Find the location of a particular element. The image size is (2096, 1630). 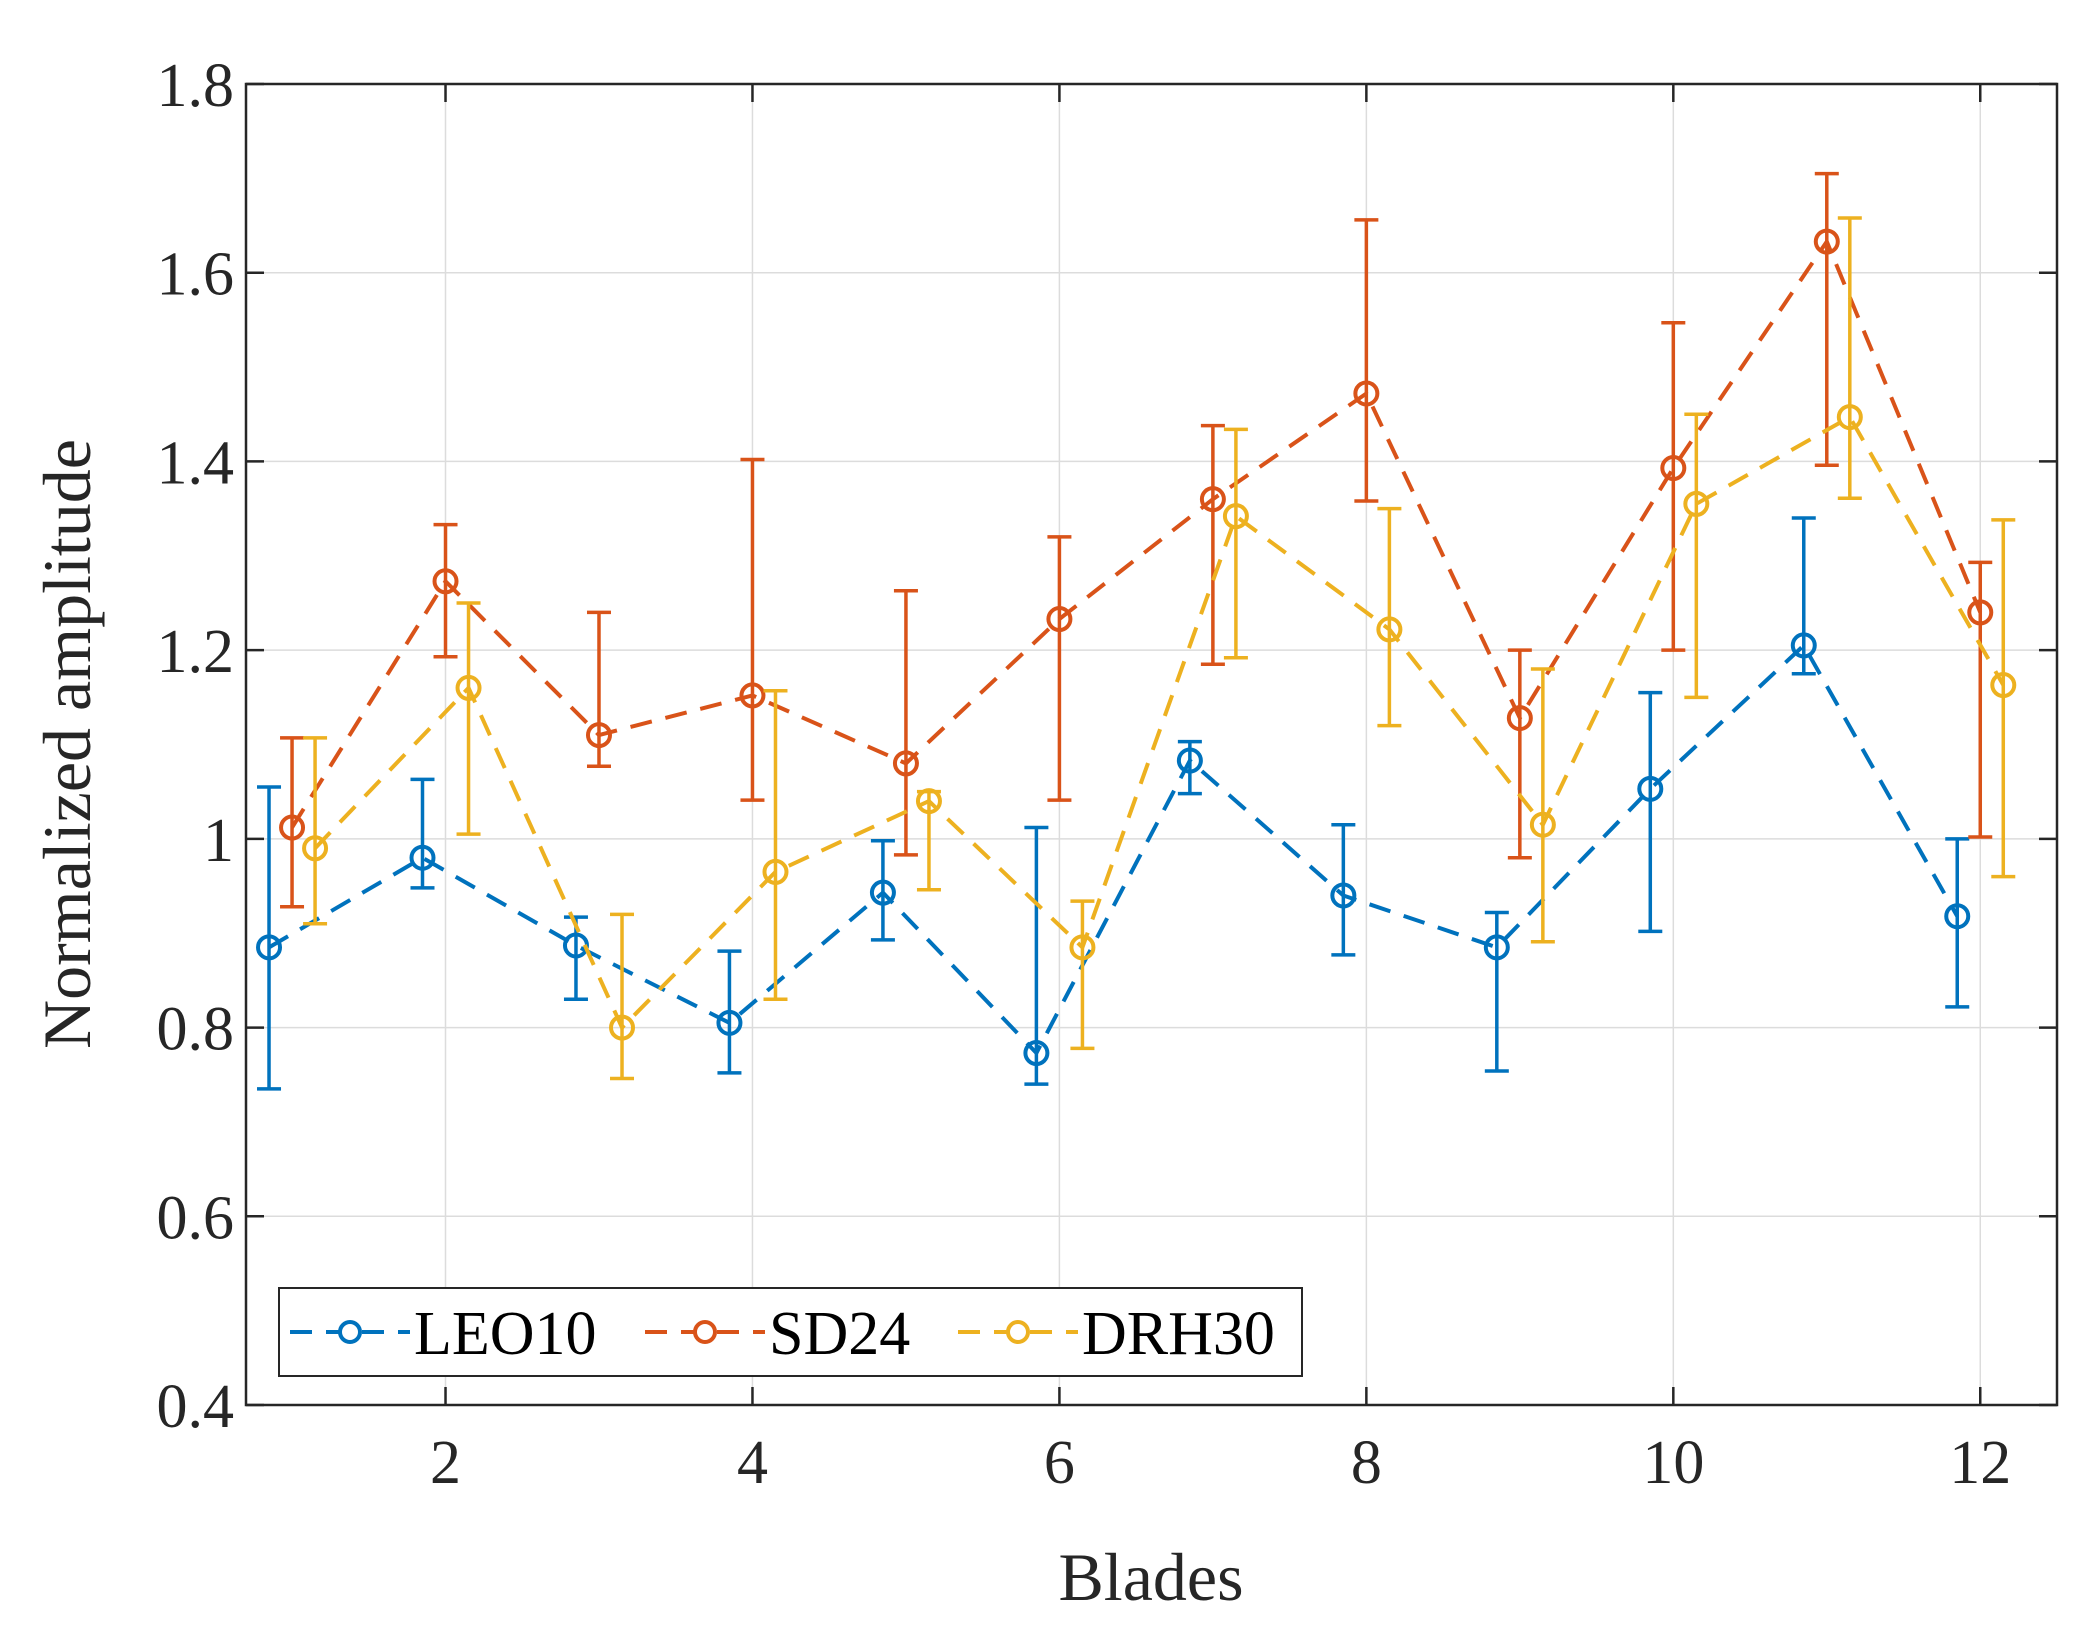

y-axis-title: Normalized amplitude is located at coordinates (67, 744).